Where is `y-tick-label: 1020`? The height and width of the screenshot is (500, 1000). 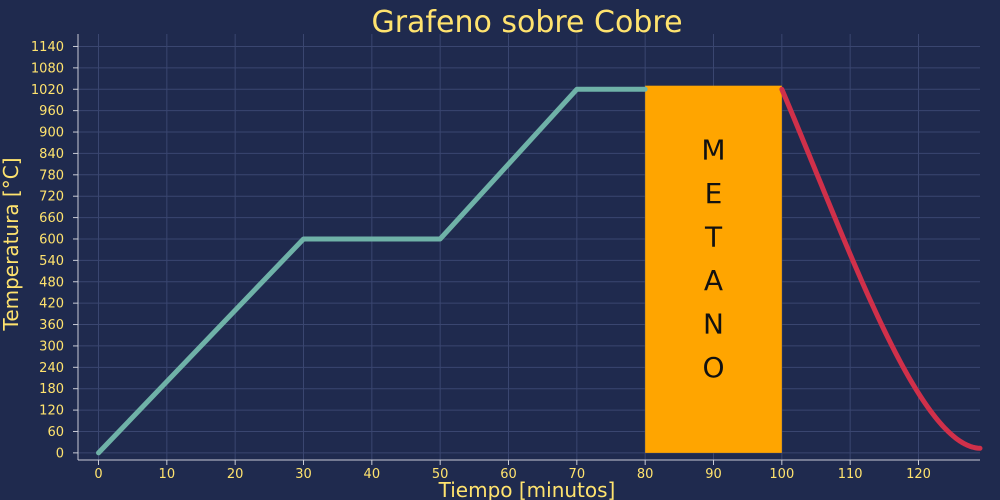 y-tick-label: 1020 is located at coordinates (47, 90).